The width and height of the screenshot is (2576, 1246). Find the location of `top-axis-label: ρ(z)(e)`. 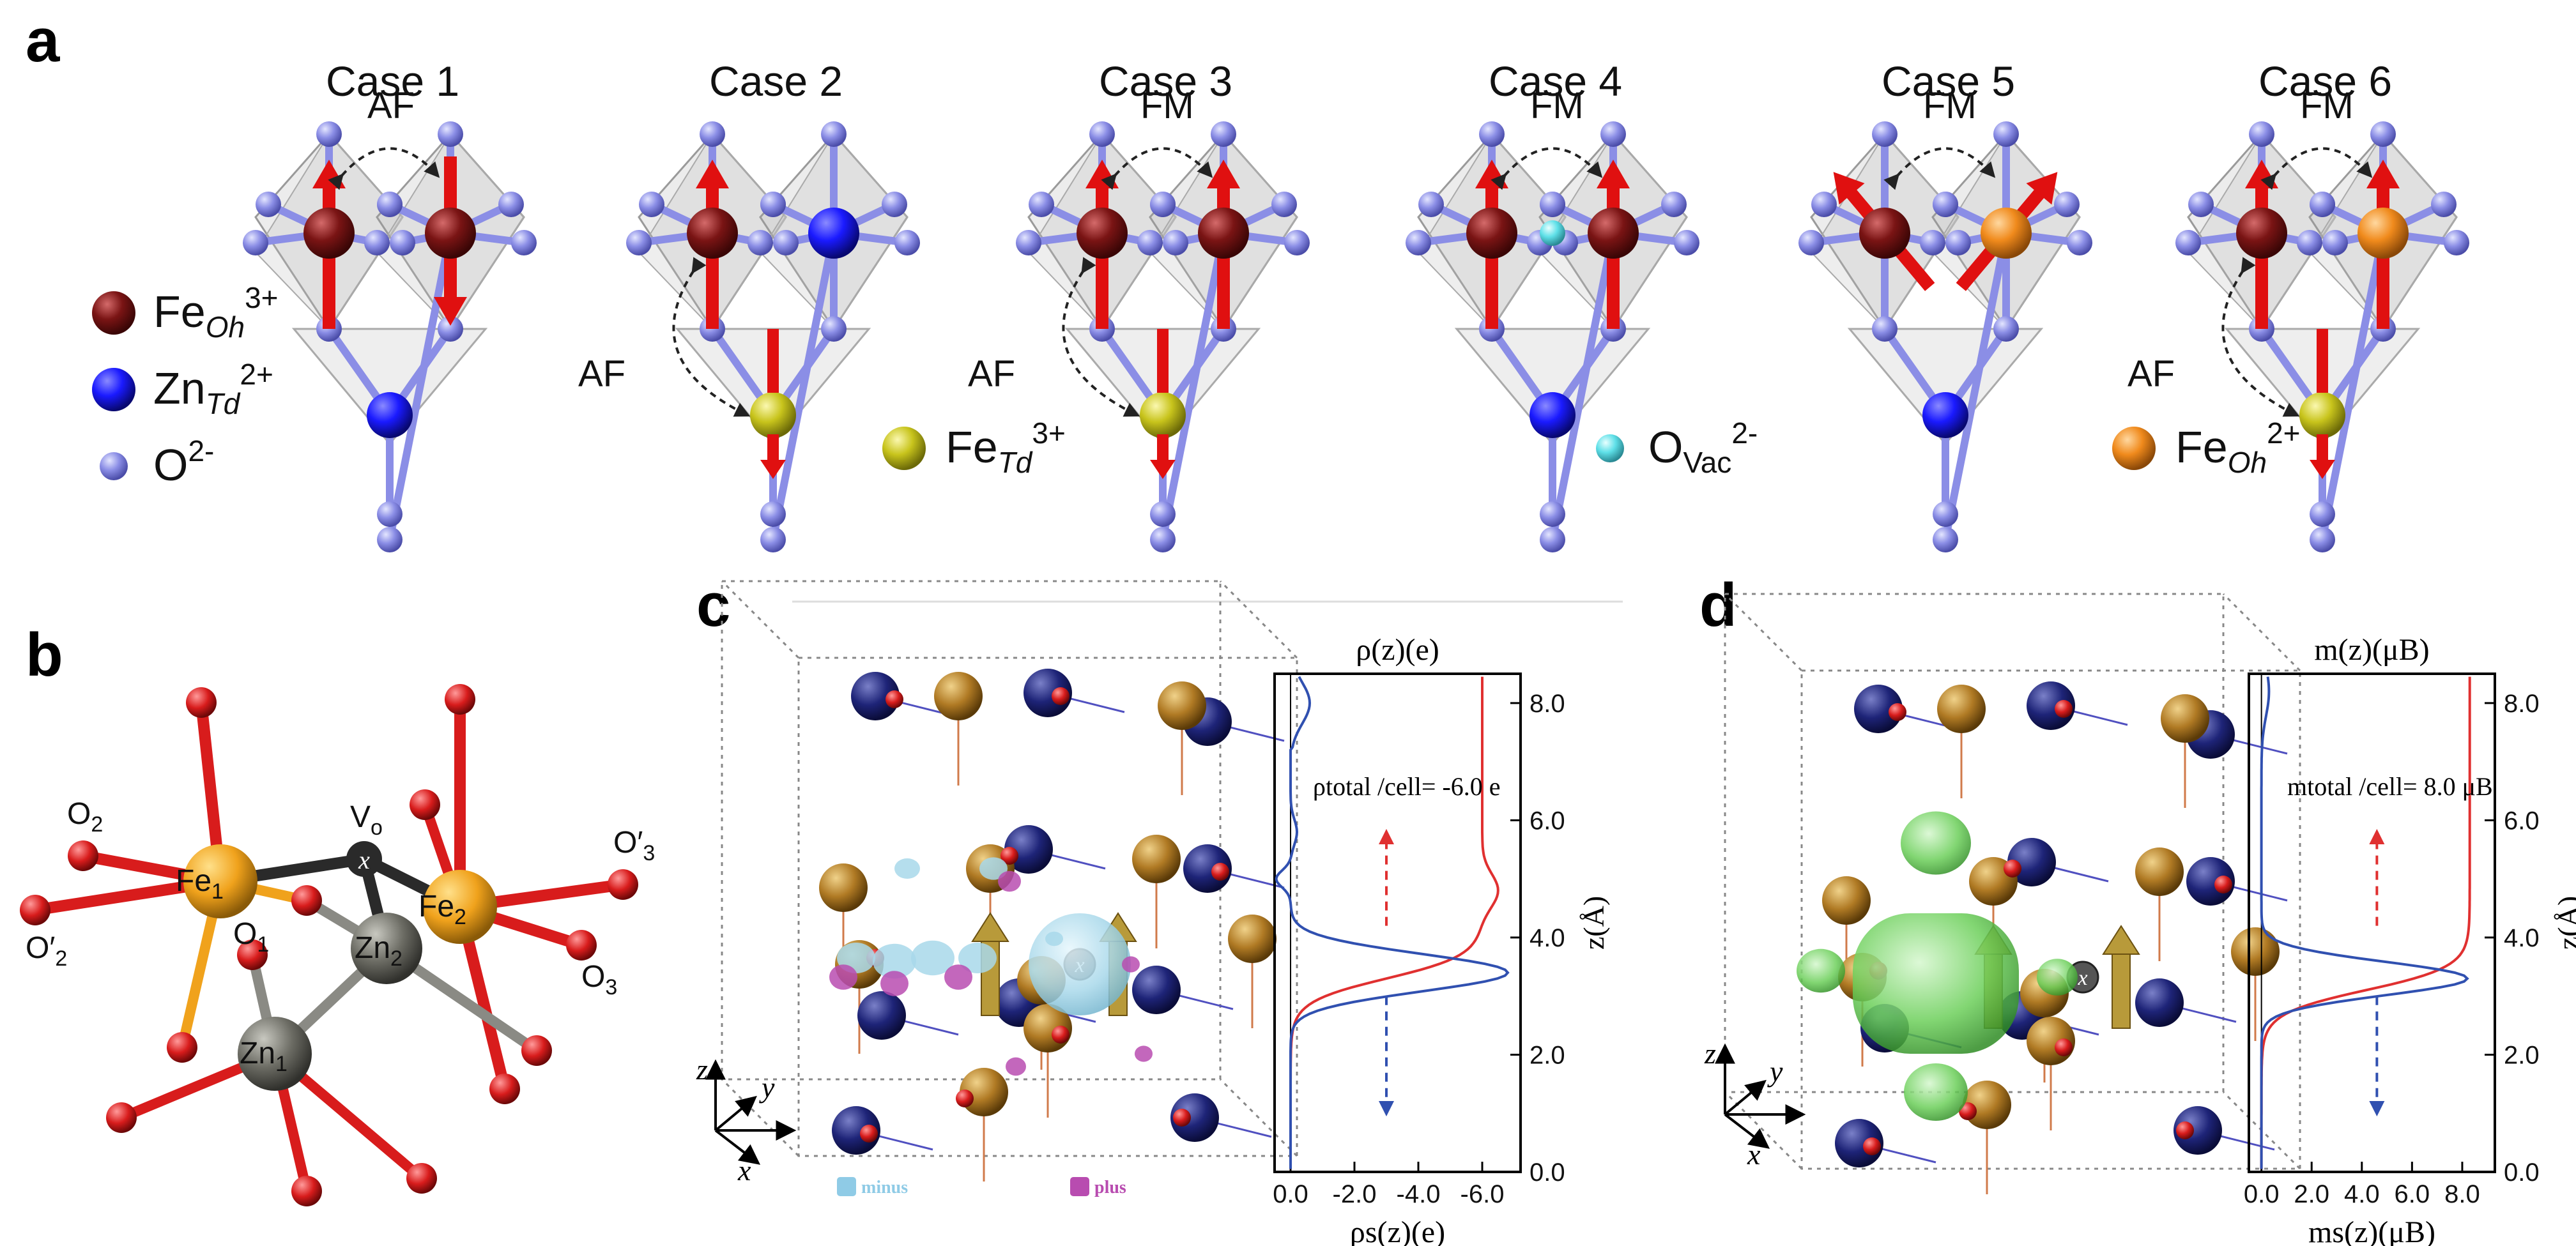

top-axis-label: ρ(z)(e) is located at coordinates (1397, 650).